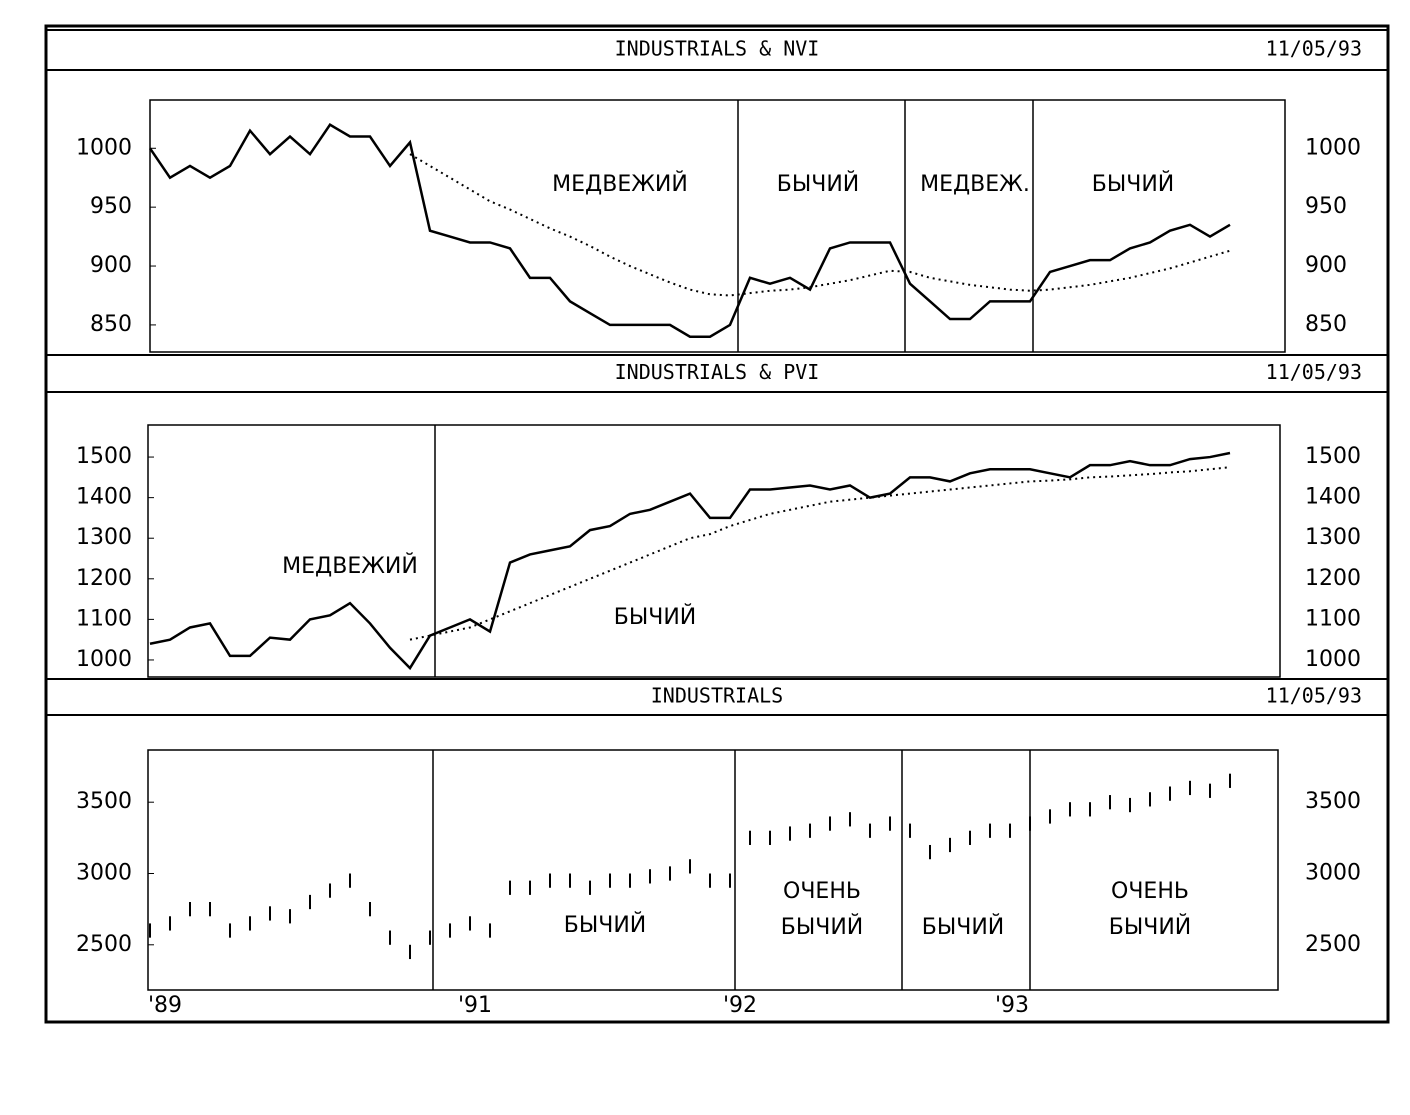 This screenshot has width=1410, height=1115. Describe the element at coordinates (104, 944) in the screenshot. I see `y-tick-label: 2500` at that location.